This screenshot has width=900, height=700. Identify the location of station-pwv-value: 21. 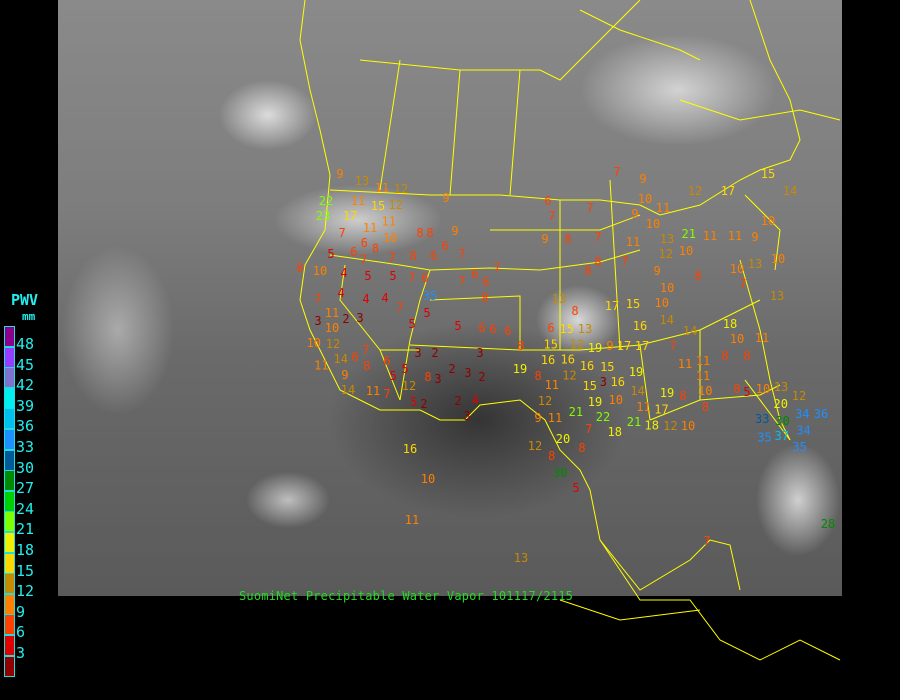
(634, 422).